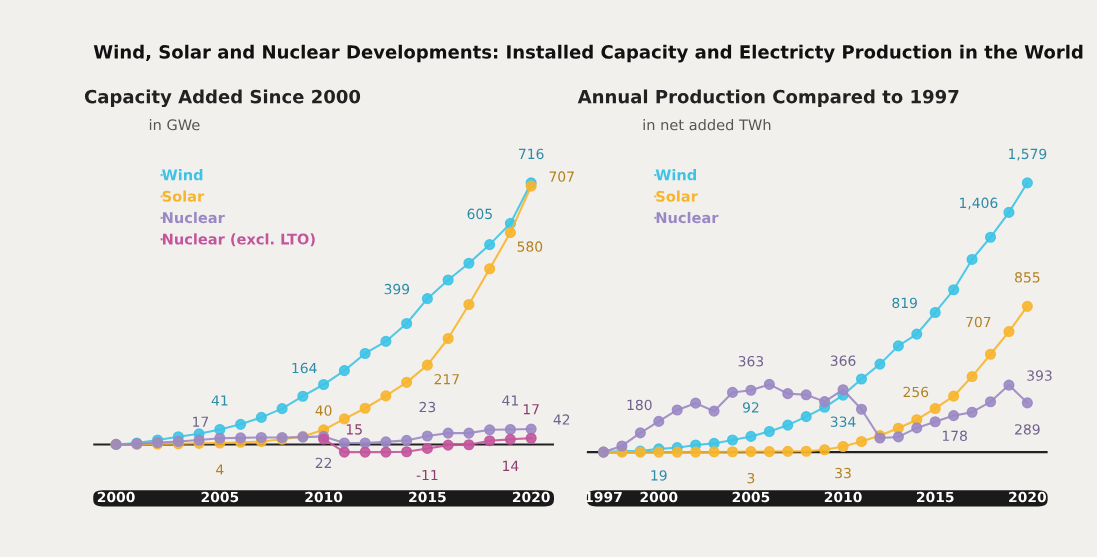 This screenshot has height=557, width=1097. What do you see at coordinates (1028, 154) in the screenshot?
I see `data-label: 1,579` at bounding box center [1028, 154].